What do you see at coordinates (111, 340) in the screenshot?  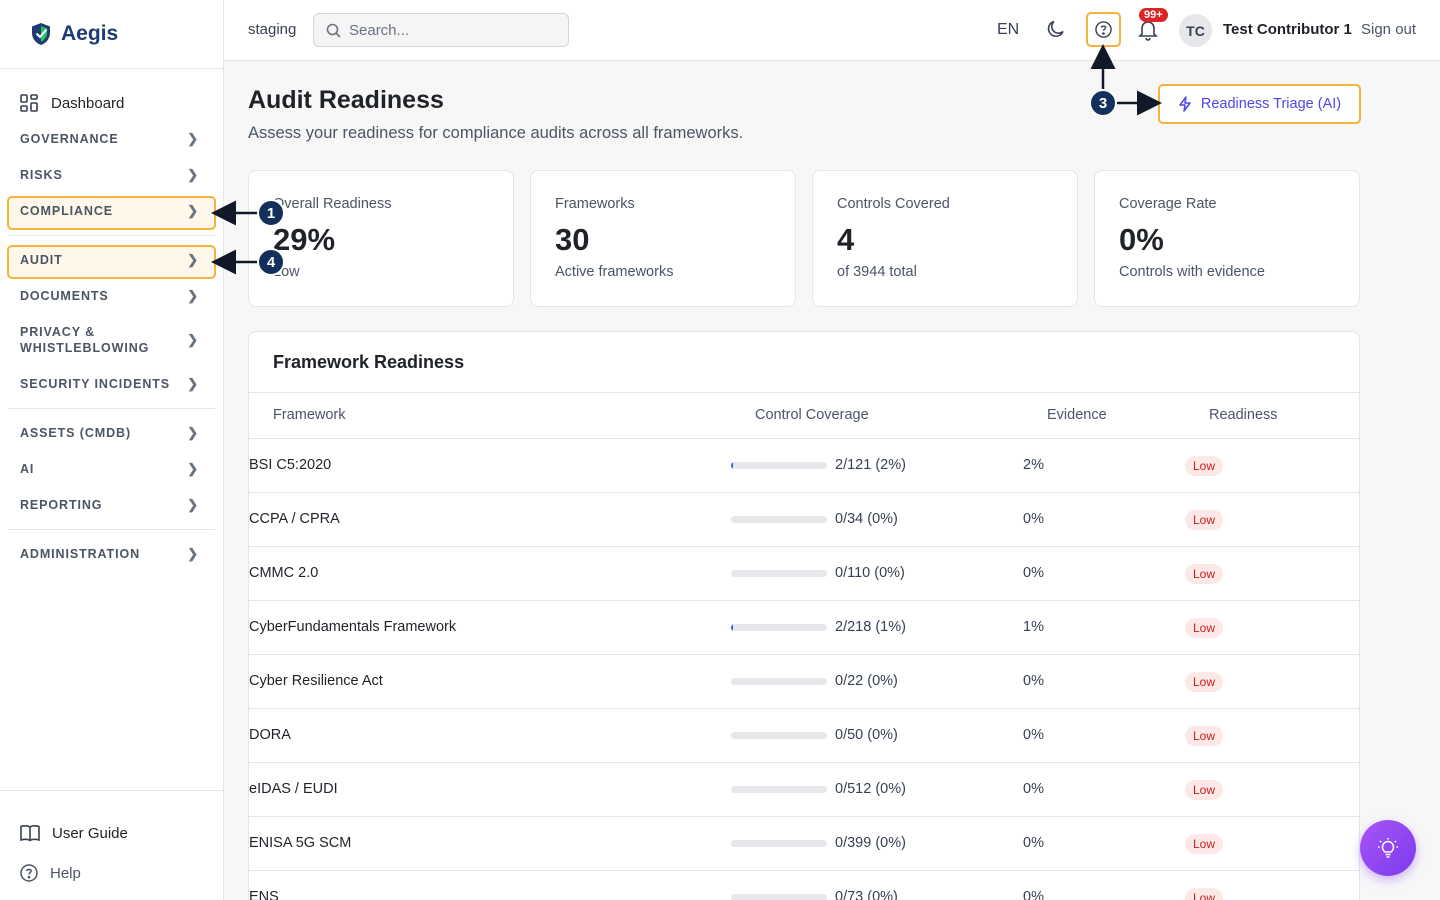 I see `sidebar-item-privacy: PRIVACY & WHISTLEBLOWING ❯` at bounding box center [111, 340].